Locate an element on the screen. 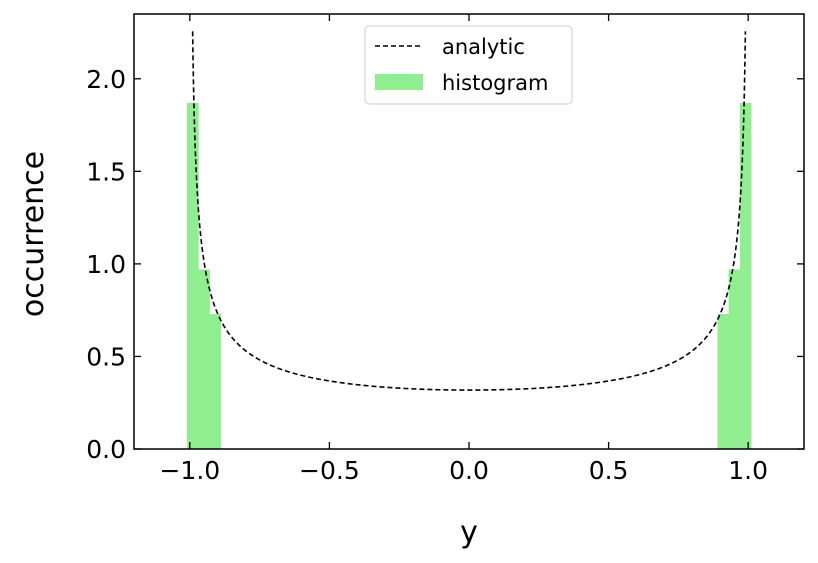 This screenshot has width=818, height=563. x-tick-label-0: −1.0 is located at coordinates (189, 470).